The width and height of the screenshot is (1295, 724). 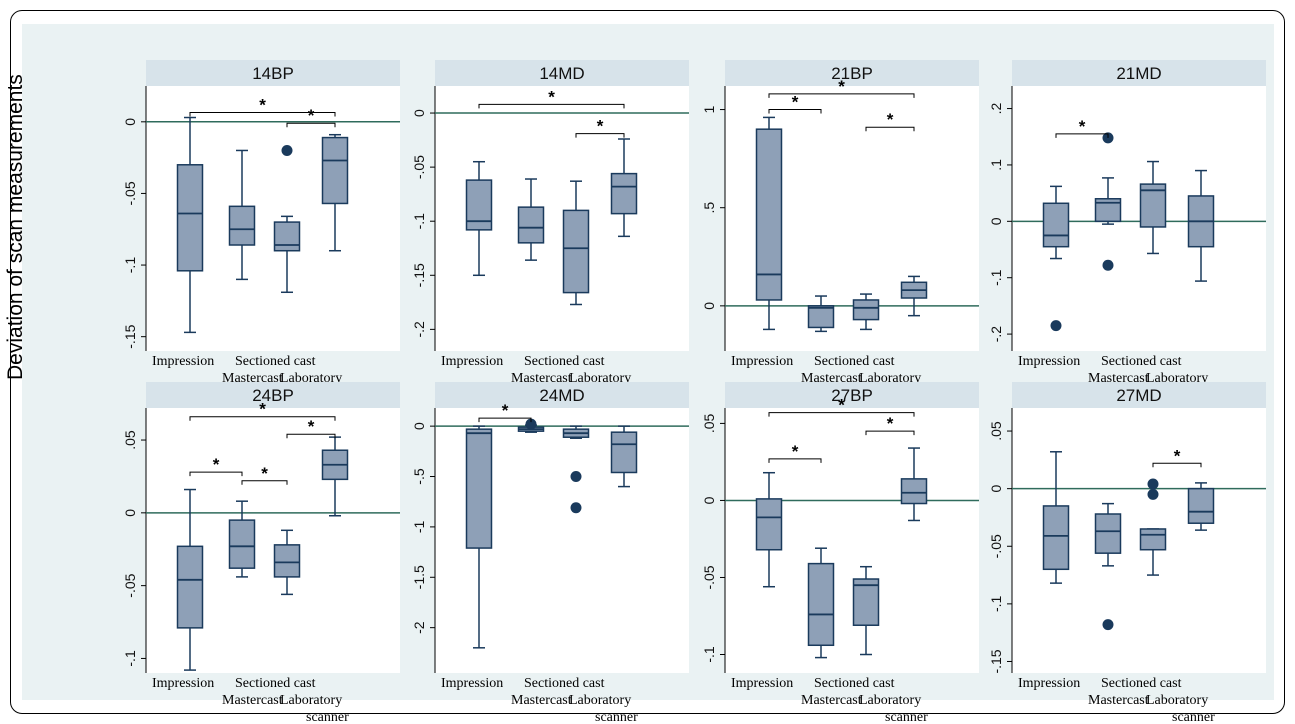 I want to click on y-tick-label: 1, so click(x=709, y=109).